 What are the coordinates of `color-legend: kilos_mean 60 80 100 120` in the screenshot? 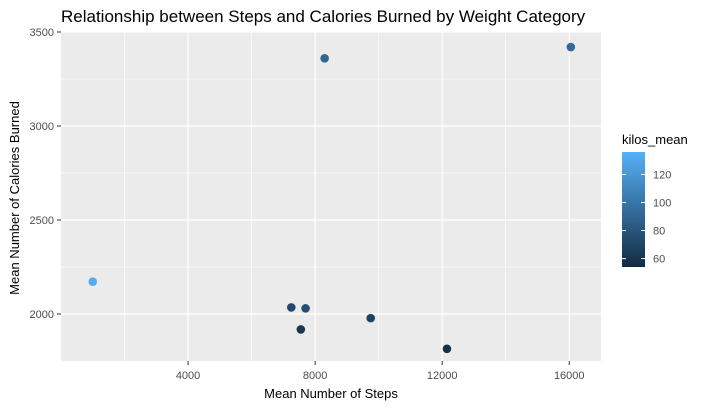 It's located at (655, 199).